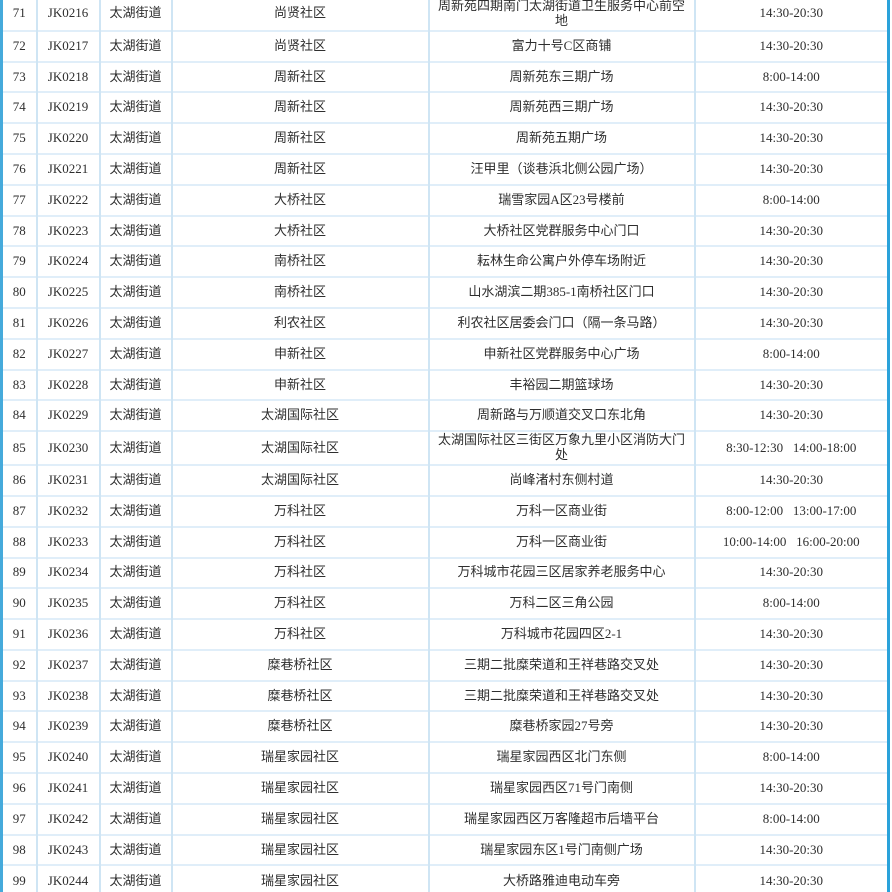 This screenshot has height=892, width=892. I want to click on cell-location: 大桥路雅迪电动车旁, so click(562, 878).